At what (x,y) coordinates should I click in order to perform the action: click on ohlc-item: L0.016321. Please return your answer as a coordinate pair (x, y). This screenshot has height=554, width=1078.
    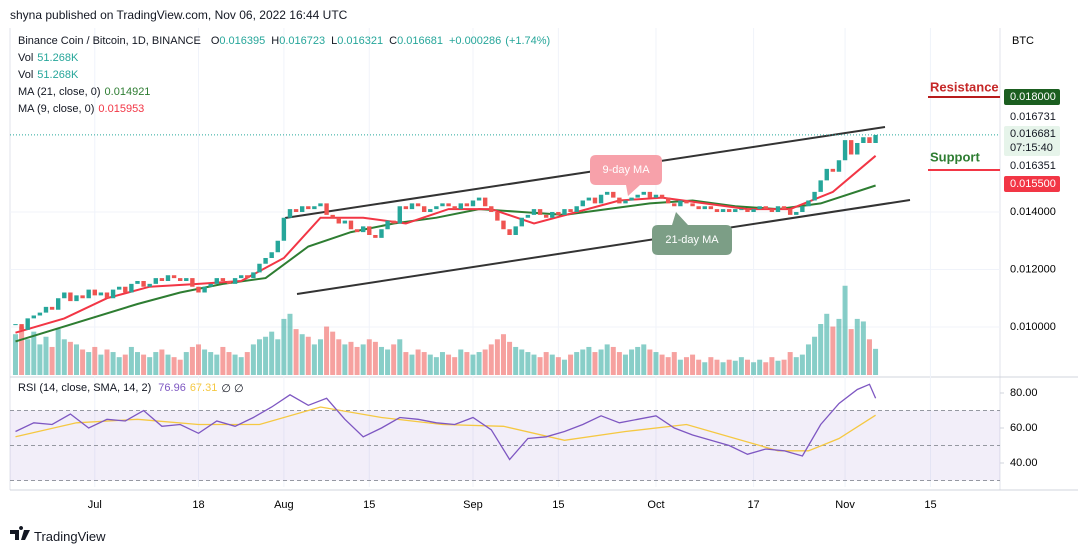
    Looking at the image, I should click on (357, 41).